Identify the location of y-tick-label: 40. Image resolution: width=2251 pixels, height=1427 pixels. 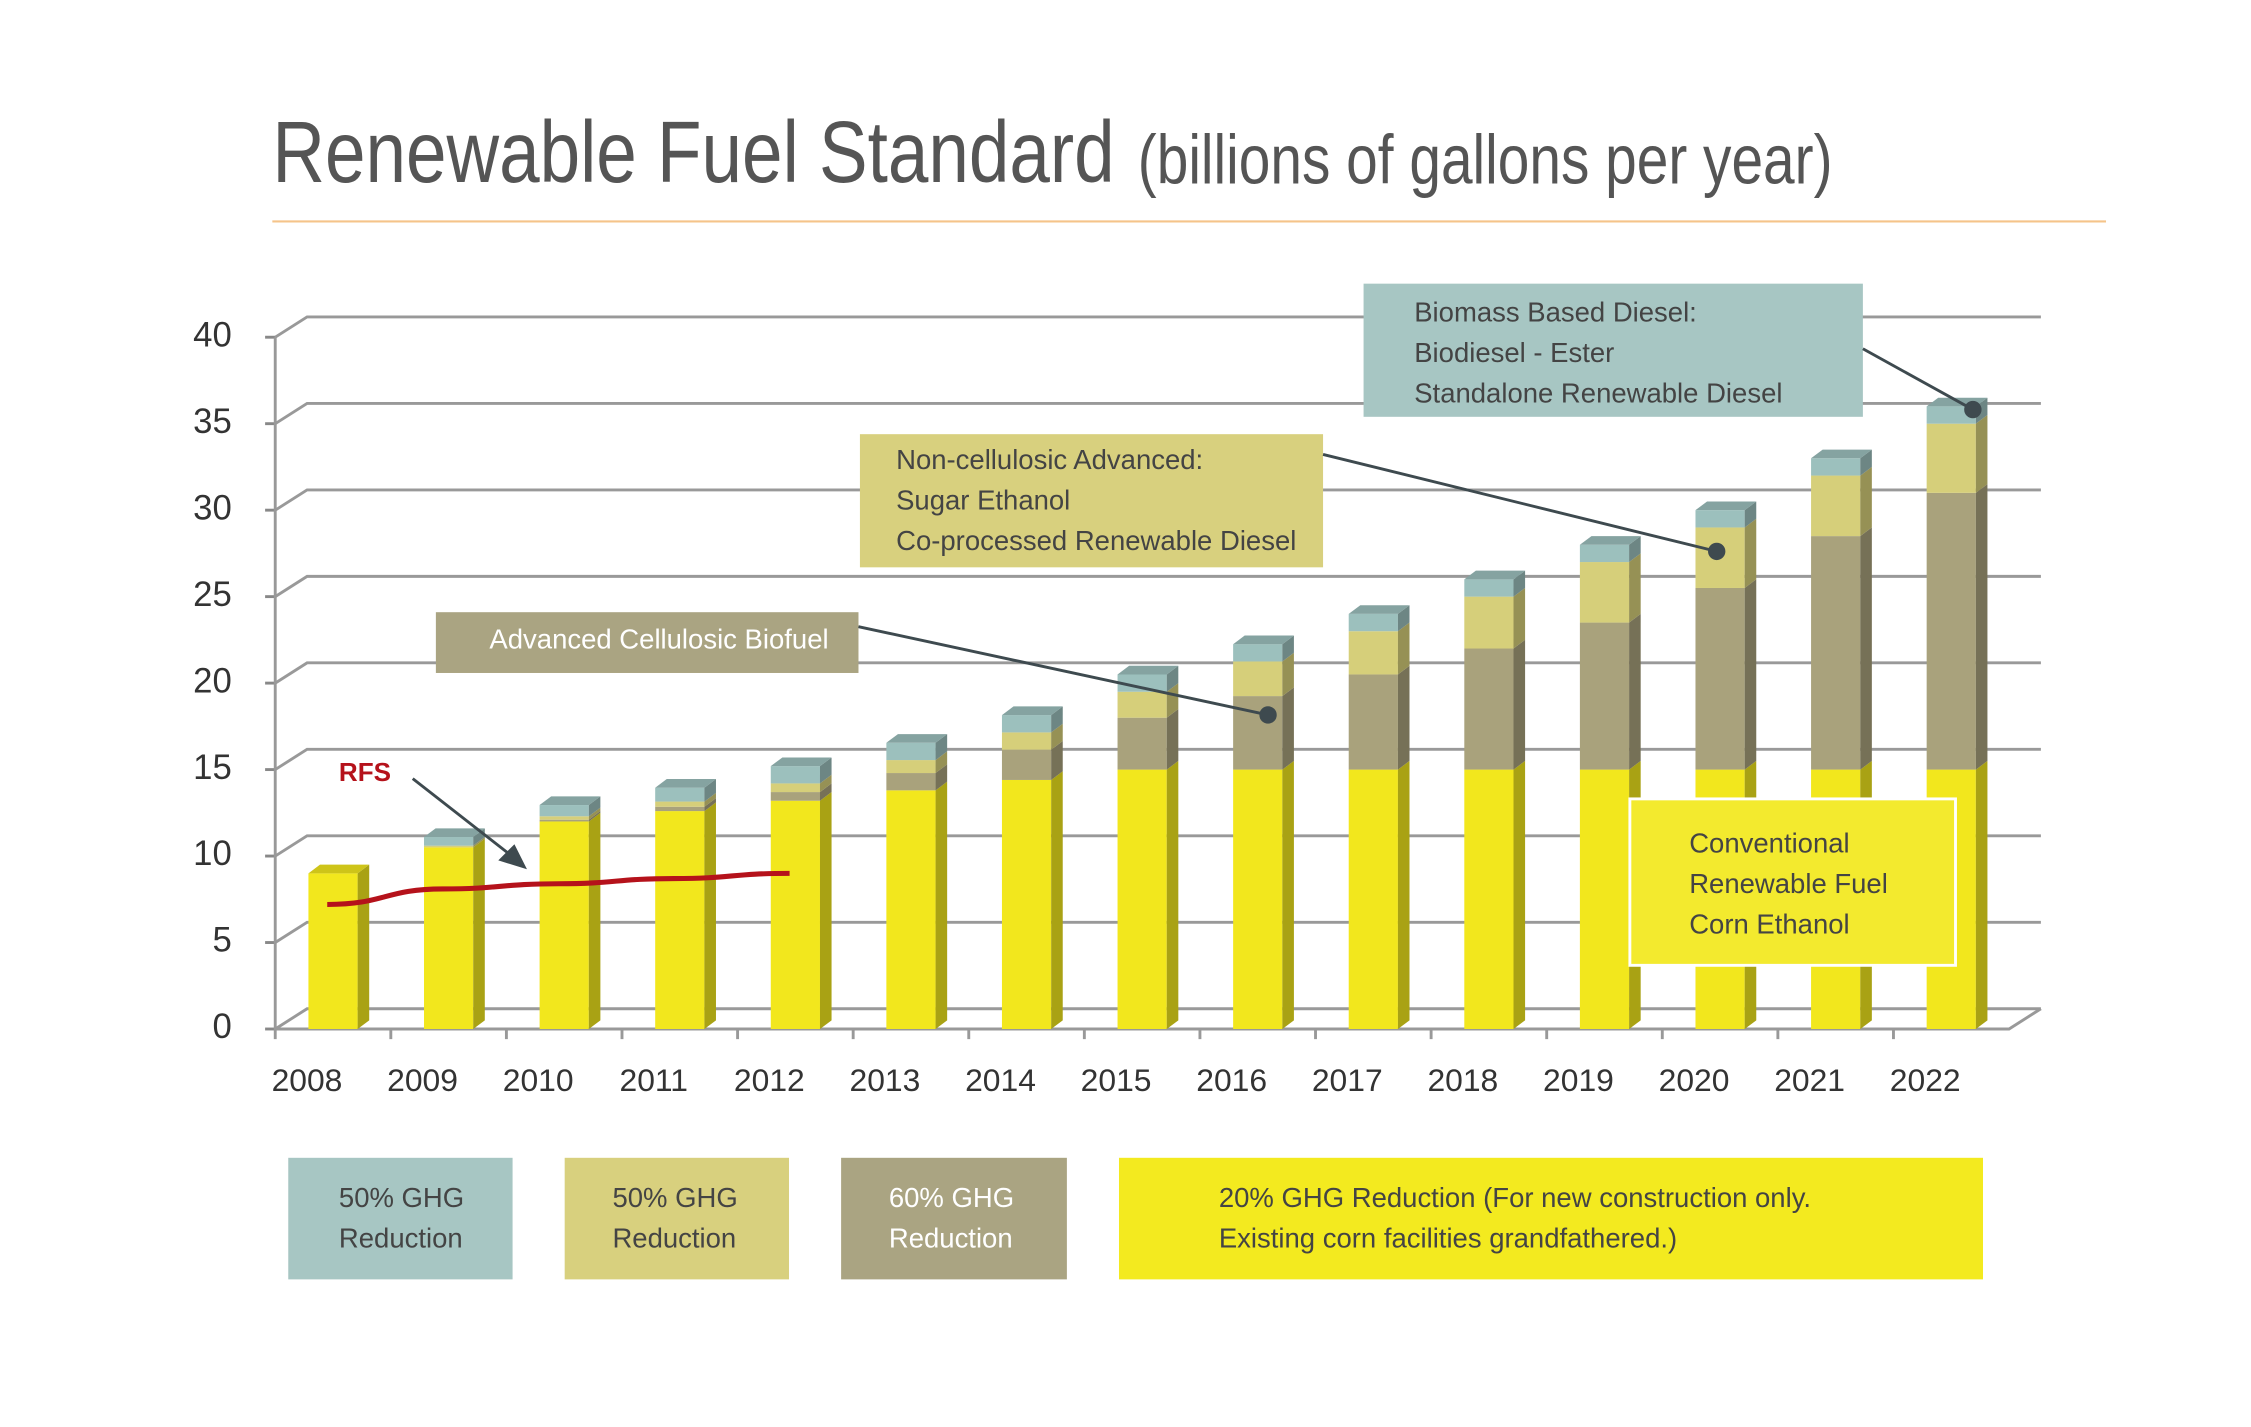
(212, 335).